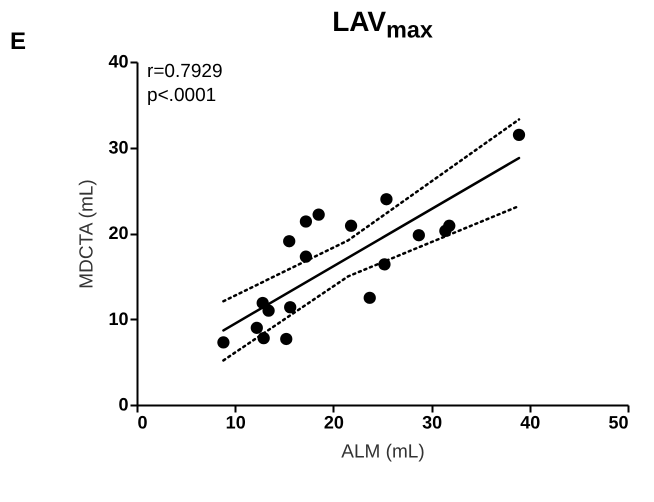  I want to click on y-axis-title: MDCTA (mL), so click(87, 234).